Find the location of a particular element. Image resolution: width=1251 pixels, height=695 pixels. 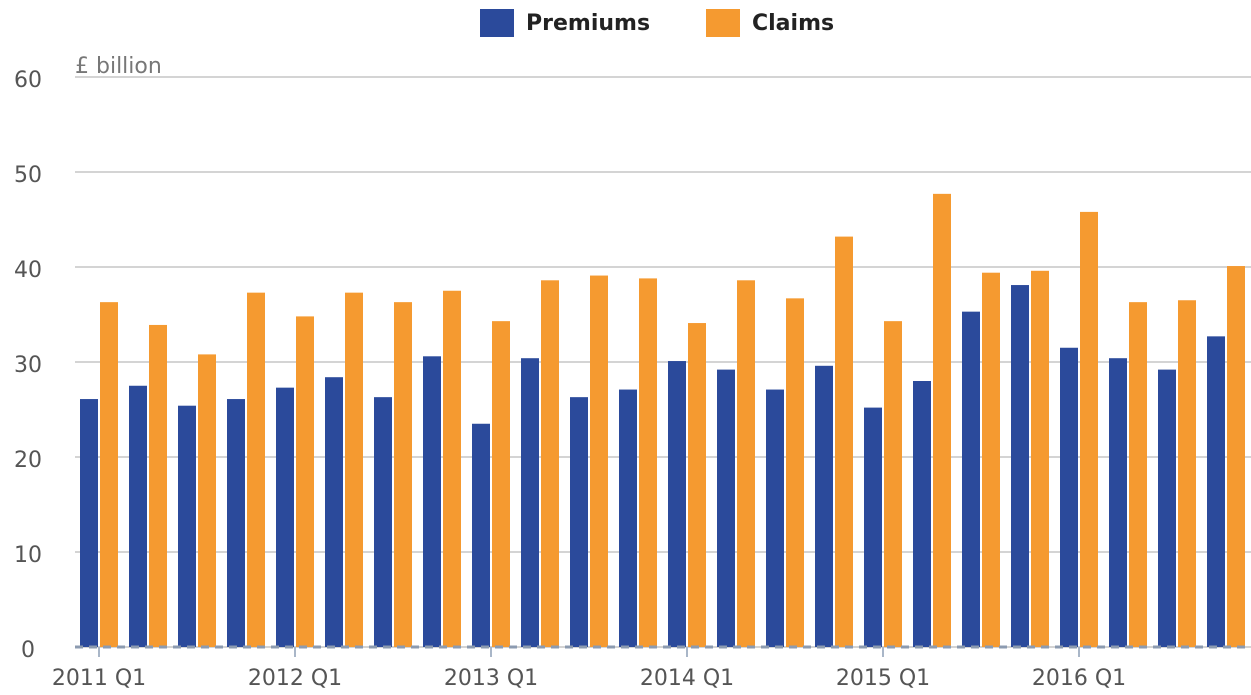

y-tick-label: 60 is located at coordinates (28, 80).